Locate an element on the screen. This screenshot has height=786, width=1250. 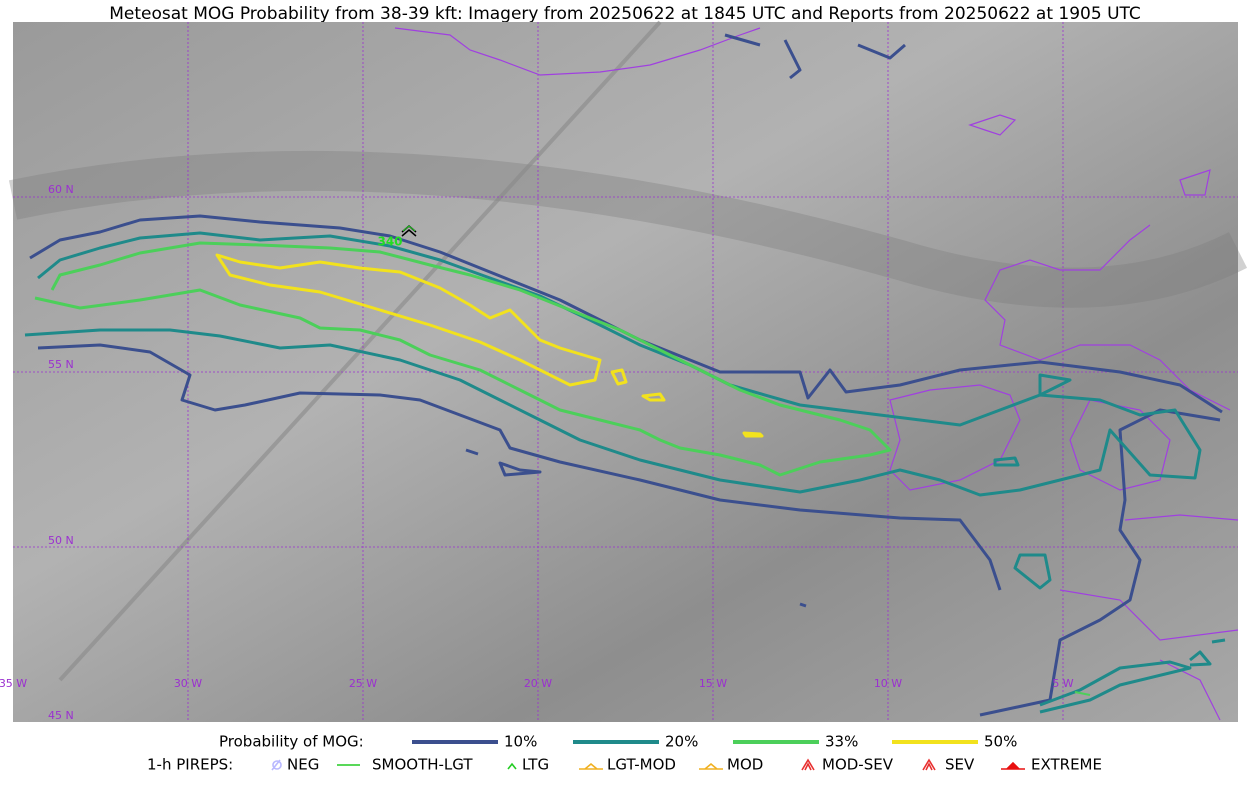
pirep-label: MOD-SEV is located at coordinates (858, 765).